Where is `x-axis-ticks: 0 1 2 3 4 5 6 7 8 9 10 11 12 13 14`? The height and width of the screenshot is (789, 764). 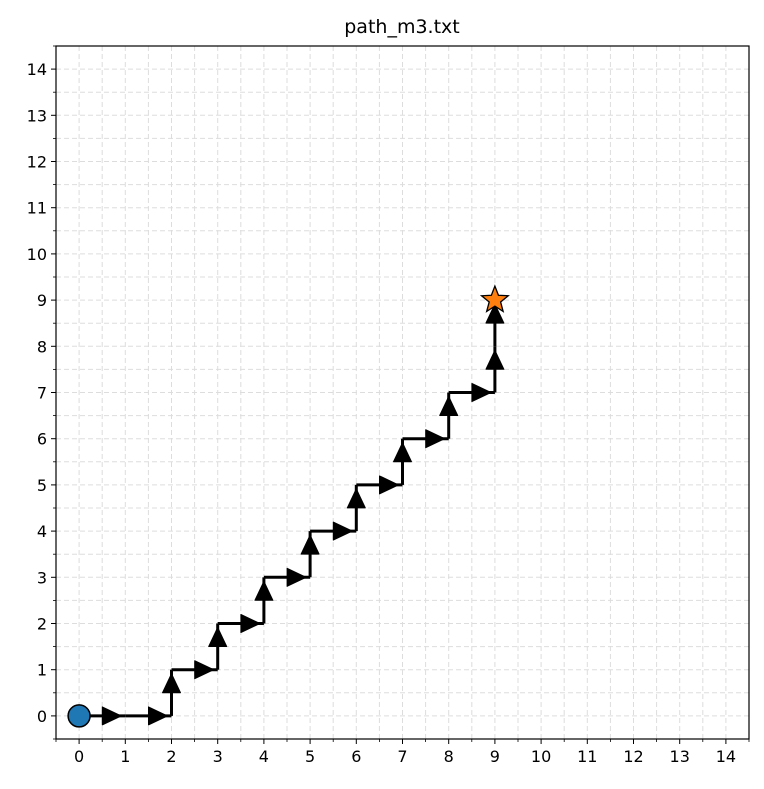 x-axis-ticks: 0 1 2 3 4 5 6 7 8 9 10 11 12 13 14 is located at coordinates (402, 752).